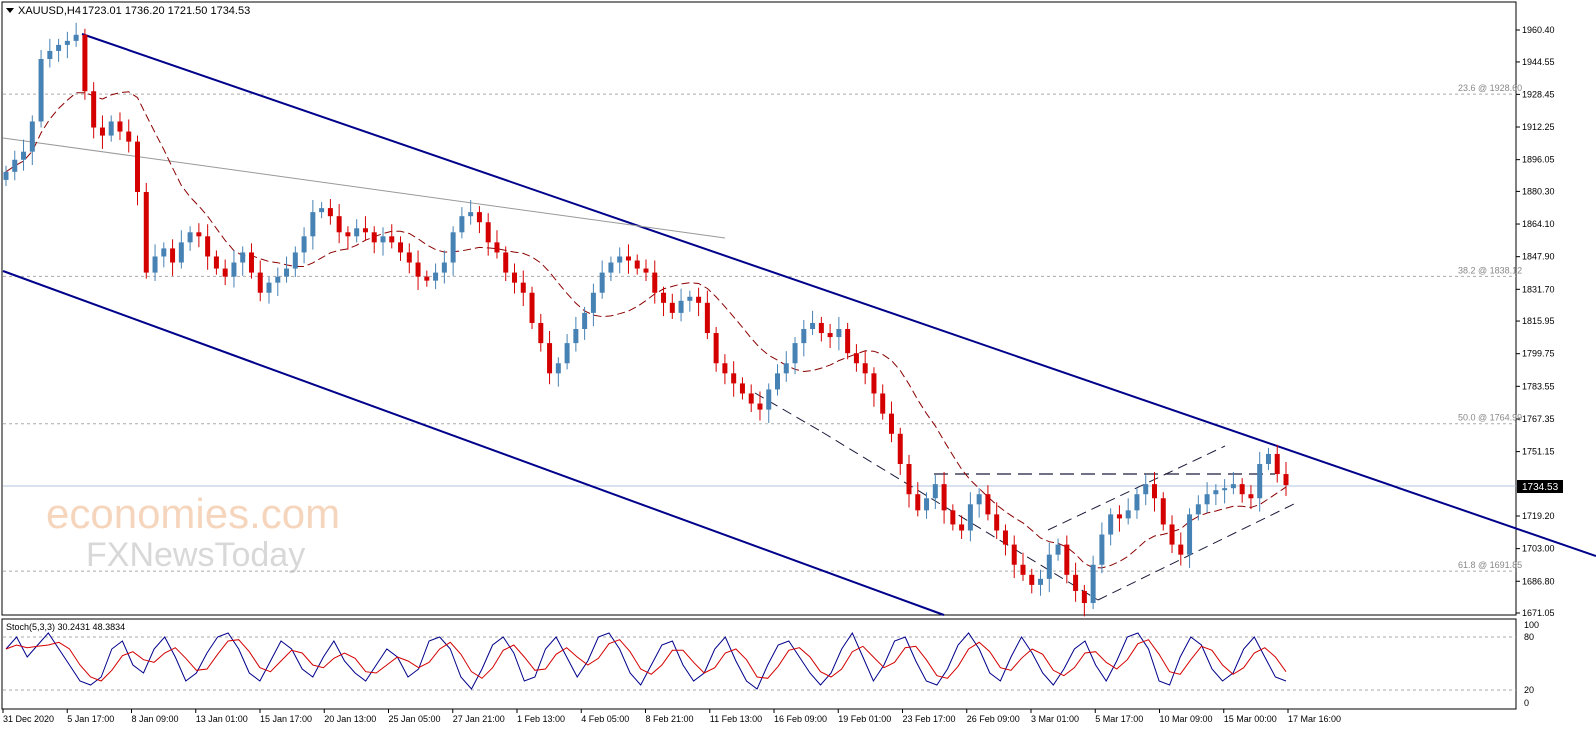 The height and width of the screenshot is (748, 1596). I want to click on collapse-triangle-icon, so click(10, 10).